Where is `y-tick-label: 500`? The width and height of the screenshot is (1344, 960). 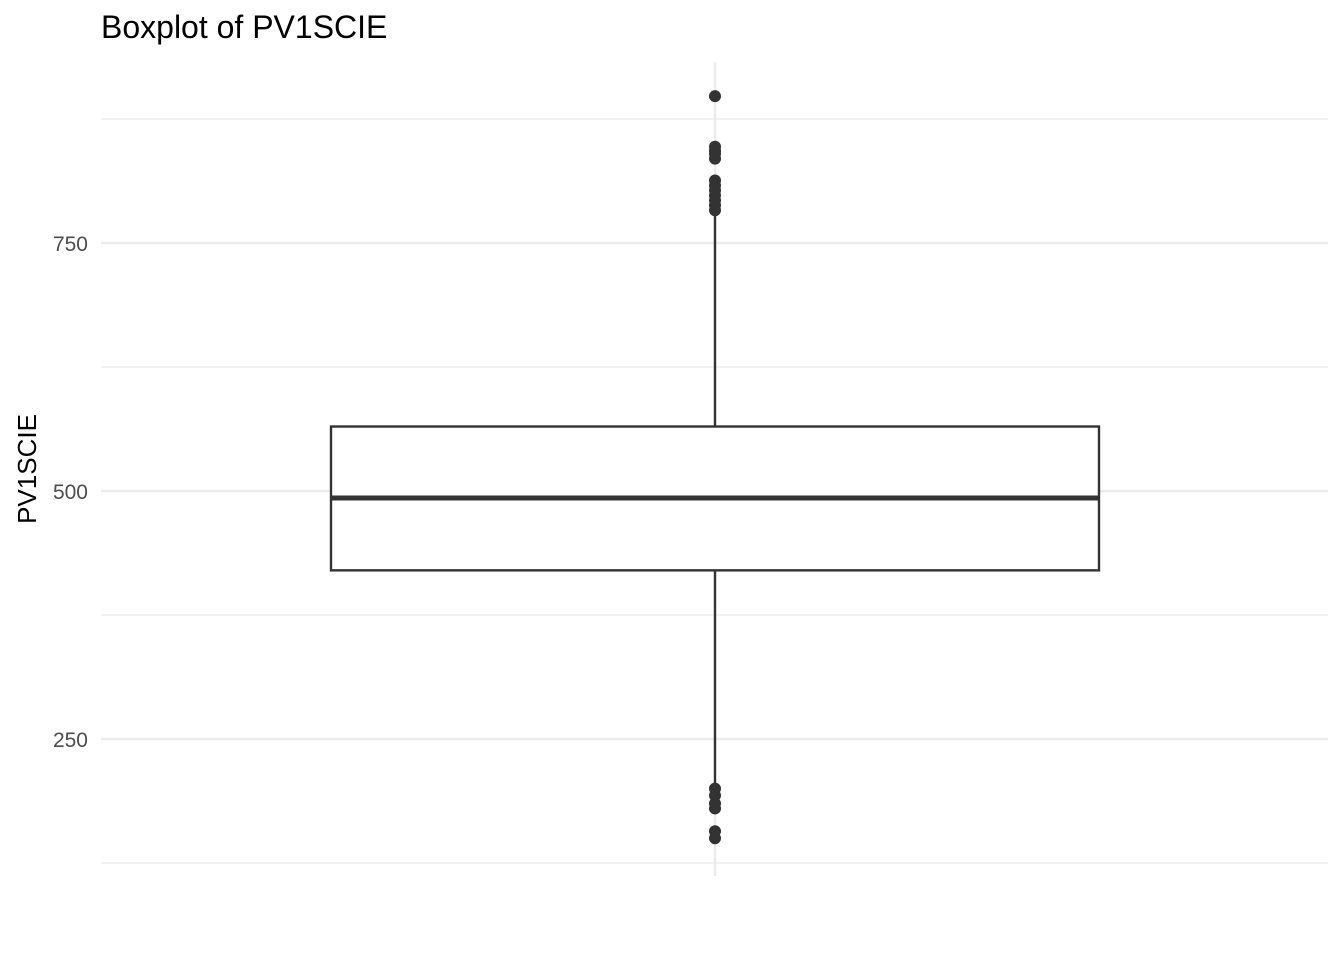 y-tick-label: 500 is located at coordinates (70, 492).